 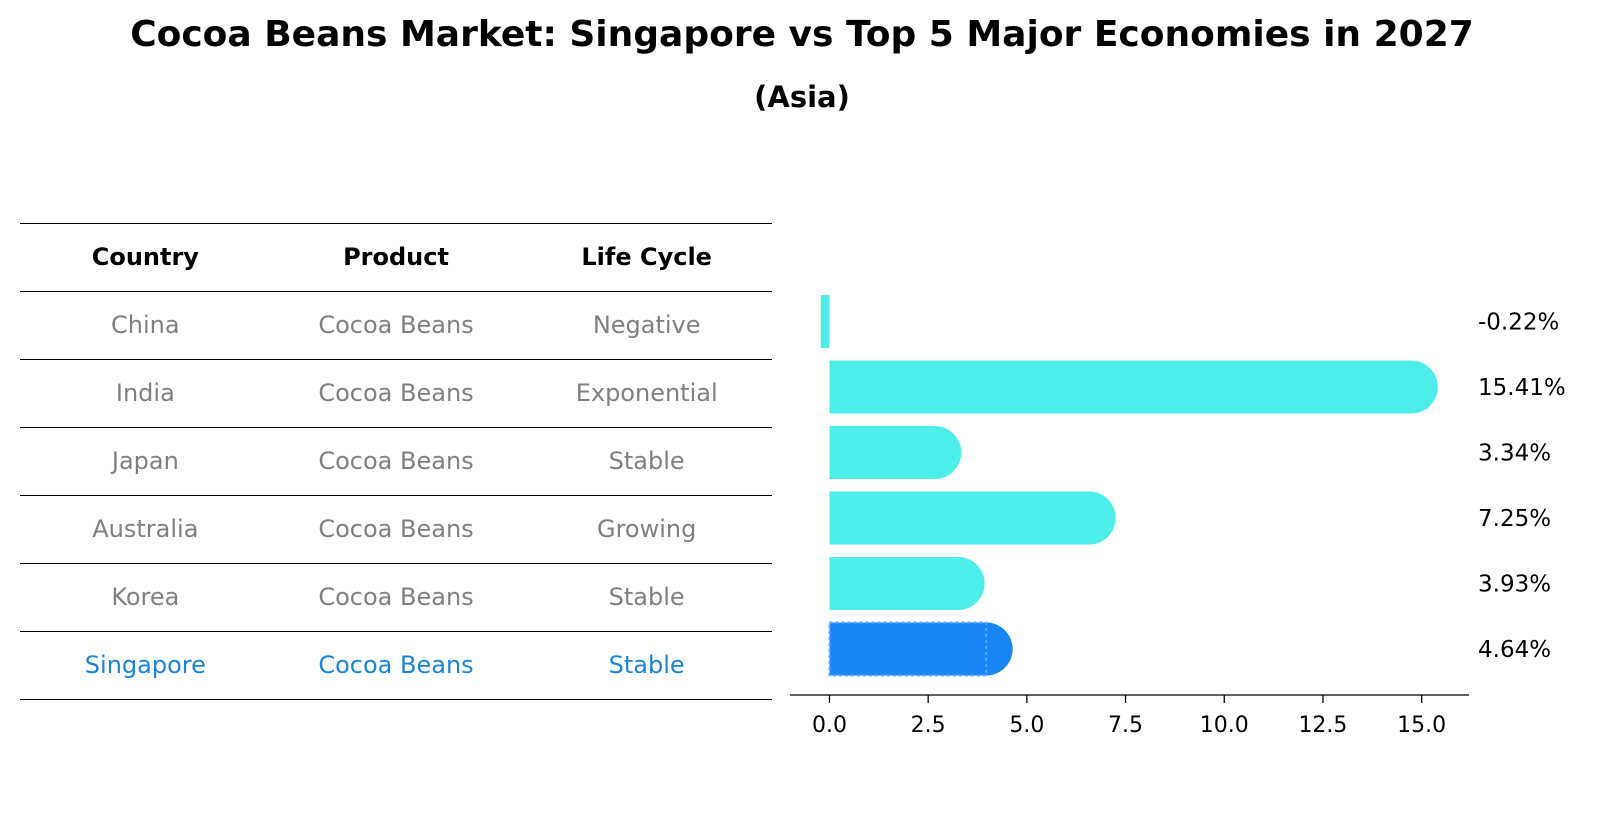 I want to click on country-cell: China, so click(x=145, y=325).